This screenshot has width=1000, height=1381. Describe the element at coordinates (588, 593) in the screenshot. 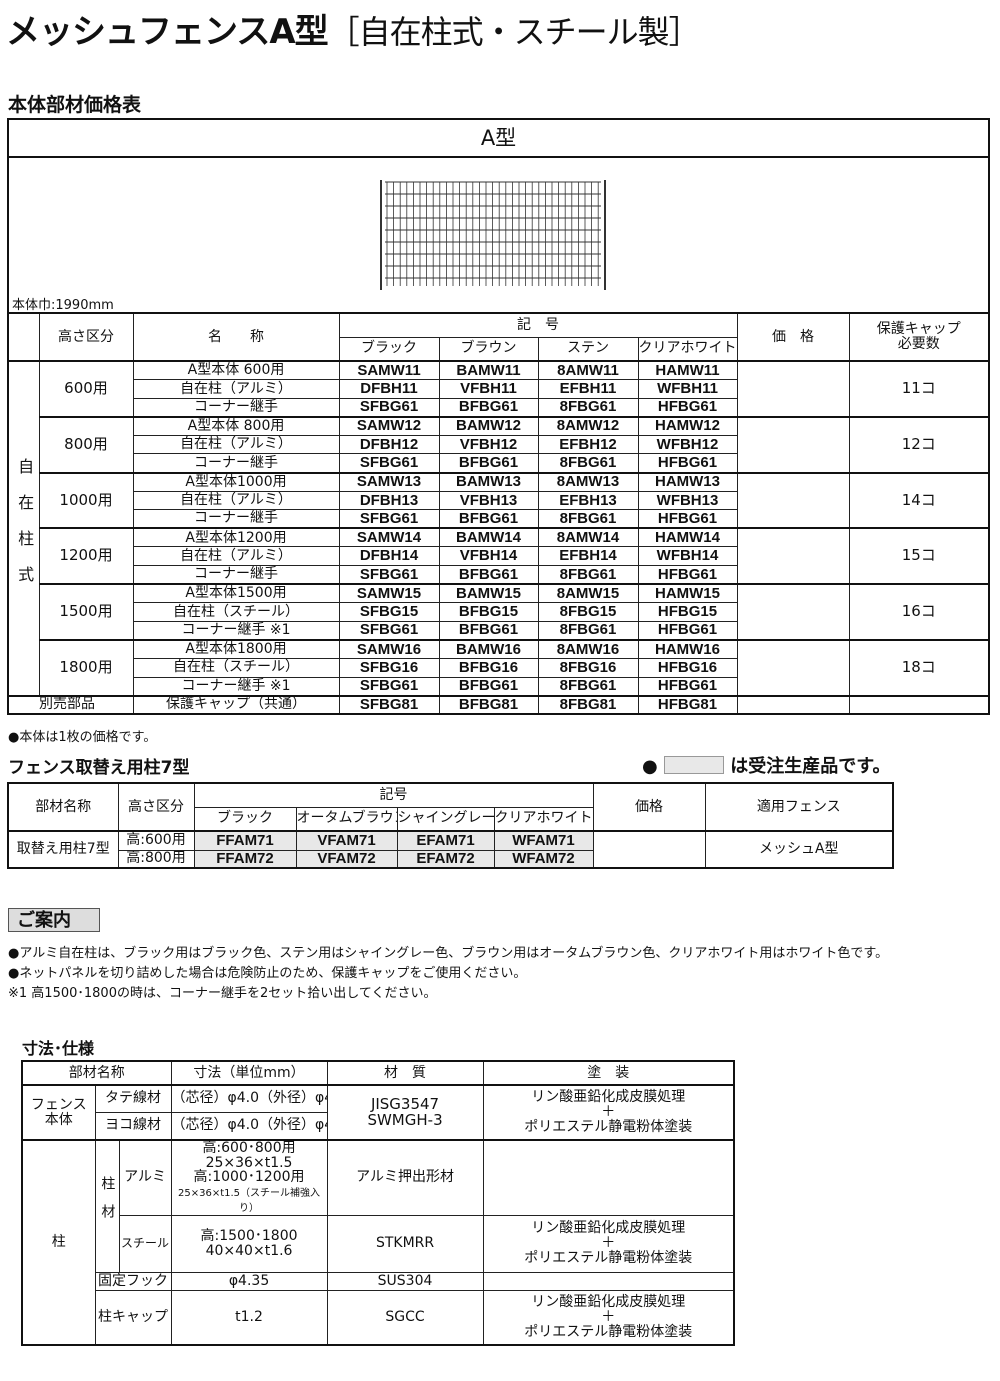

I see `item-code: 8AMW15` at that location.